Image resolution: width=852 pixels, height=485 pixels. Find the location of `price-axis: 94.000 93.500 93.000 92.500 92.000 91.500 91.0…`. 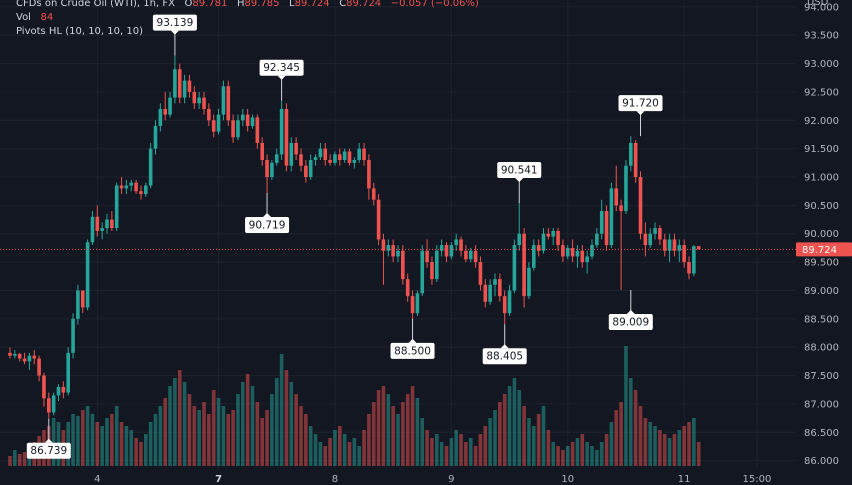

price-axis: 94.000 93.500 93.000 92.500 92.000 91.500 91.0… is located at coordinates (821, 233).